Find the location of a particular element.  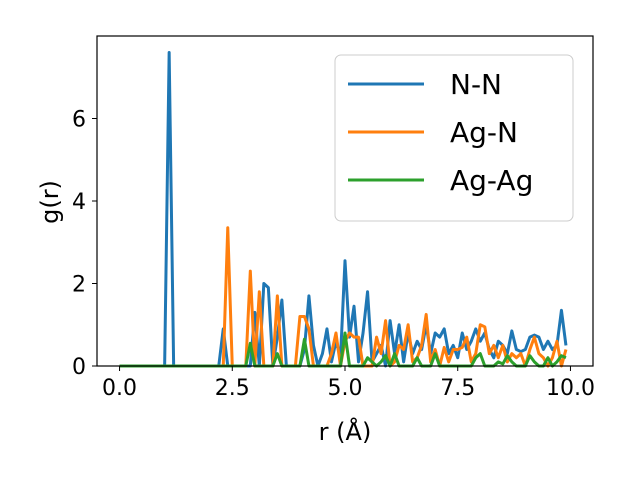

legend: N-N Ag-N Ag-Ag is located at coordinates (454, 138).